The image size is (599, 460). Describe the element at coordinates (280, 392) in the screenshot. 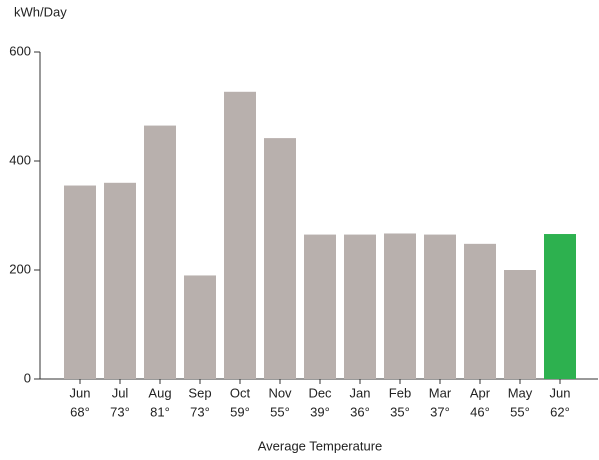

I see `x-tick-label: Nov` at that location.